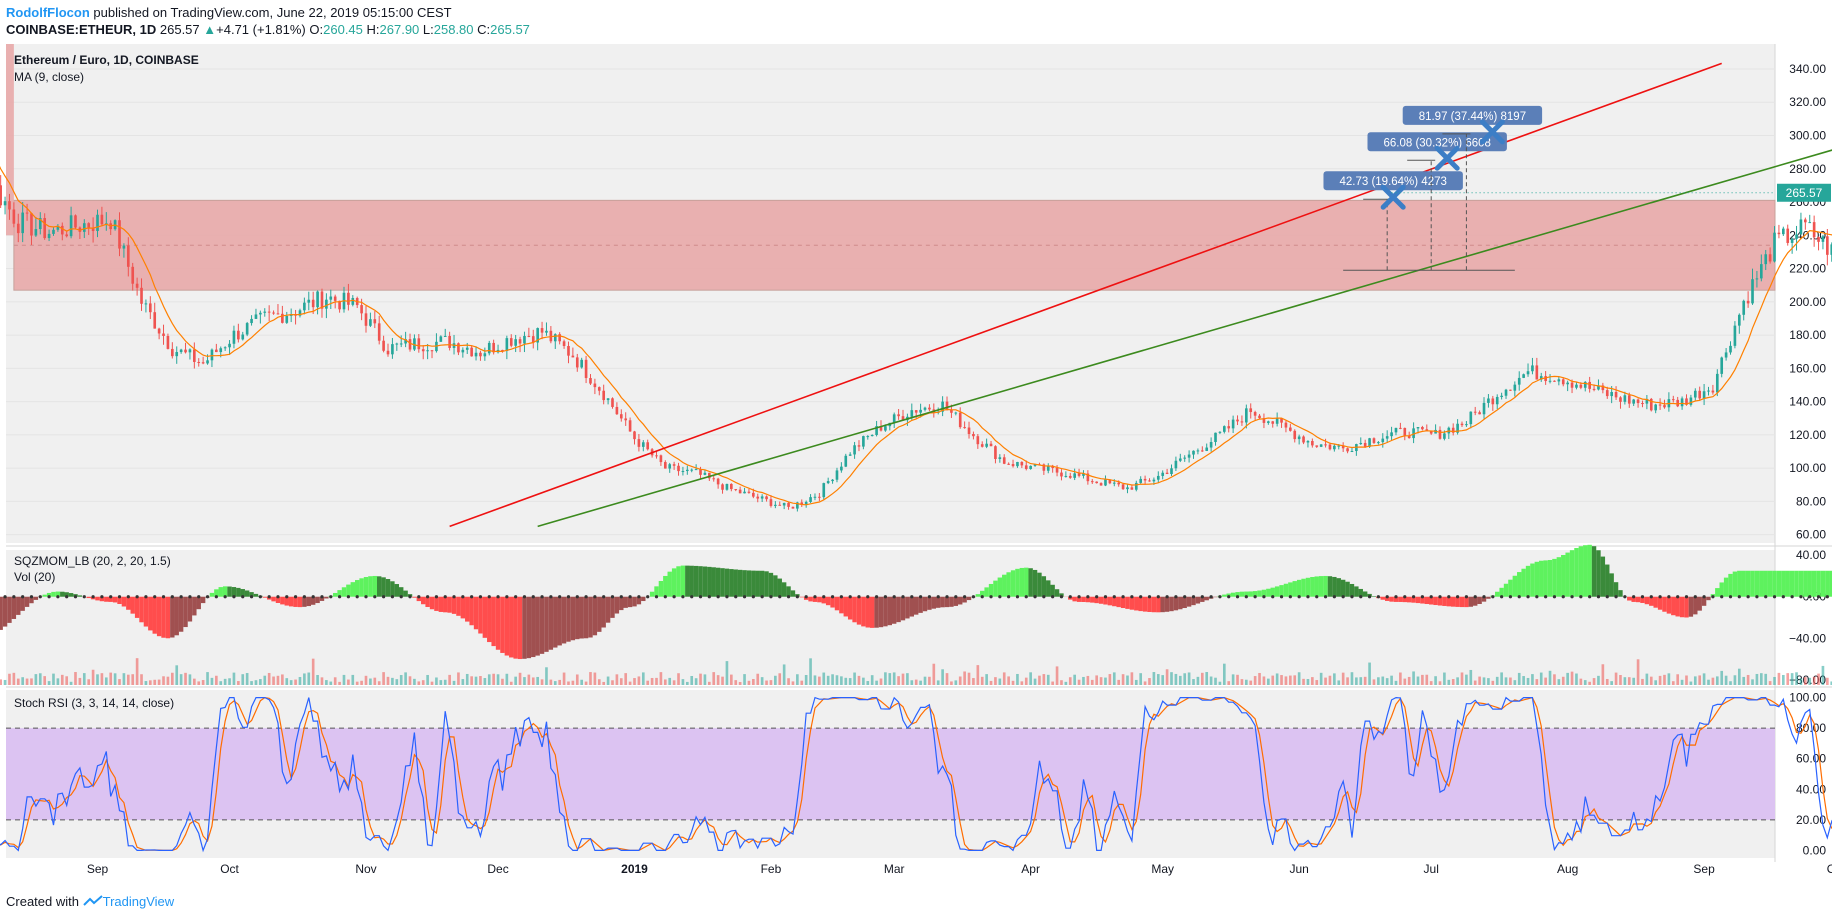 This screenshot has width=1832, height=921. I want to click on price-tick-label: 340.00, so click(1807, 69).